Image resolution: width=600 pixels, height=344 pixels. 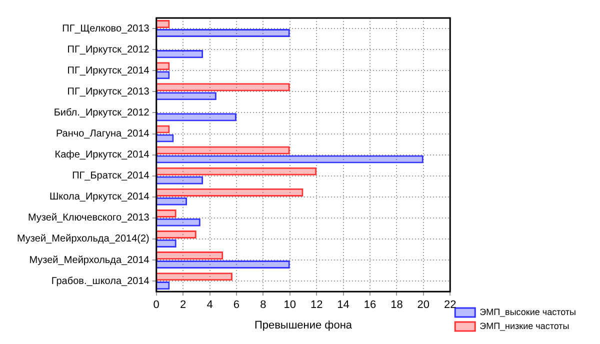 I want to click on x-tick-label: 16, so click(x=370, y=305).